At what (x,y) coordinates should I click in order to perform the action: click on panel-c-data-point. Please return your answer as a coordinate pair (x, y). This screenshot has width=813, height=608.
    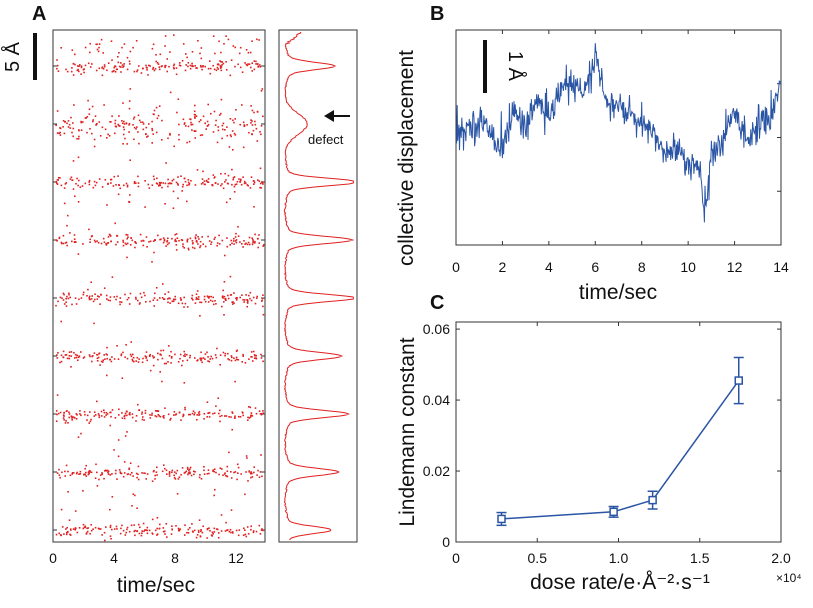
    Looking at the image, I should click on (738, 380).